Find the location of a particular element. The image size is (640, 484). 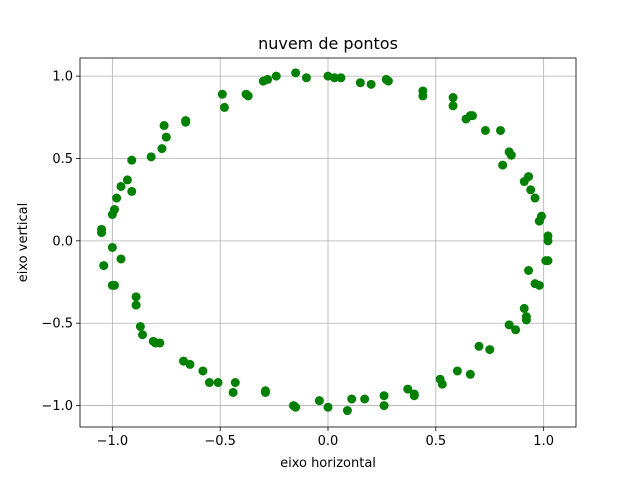

chart-title: nuvem de pontos is located at coordinates (328, 43).